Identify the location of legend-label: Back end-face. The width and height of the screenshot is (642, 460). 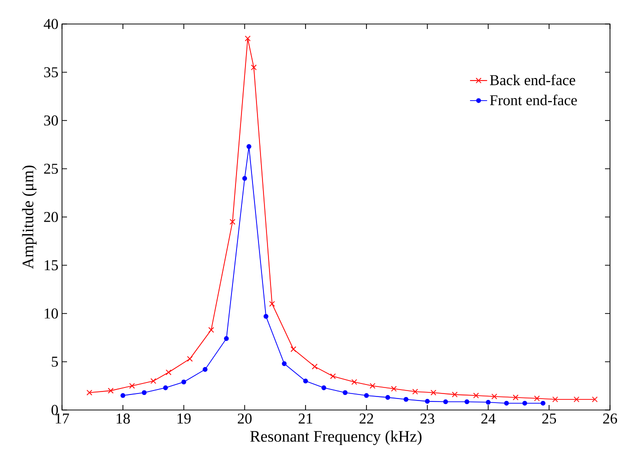
(533, 80).